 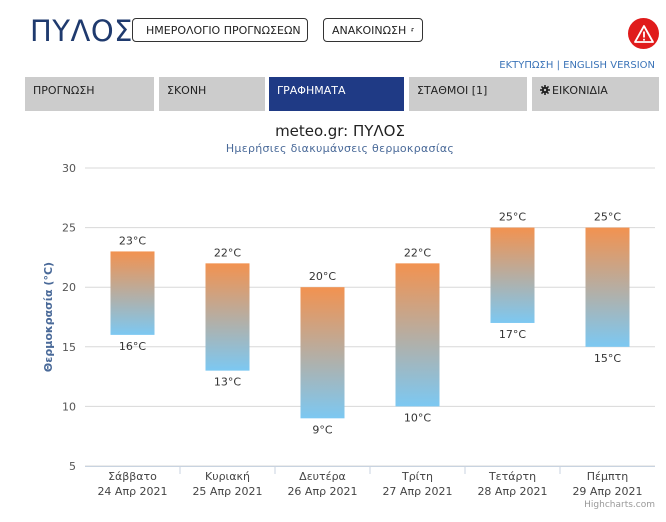 What do you see at coordinates (417, 476) in the screenshot?
I see `x-tick-day: Τρίτη` at bounding box center [417, 476].